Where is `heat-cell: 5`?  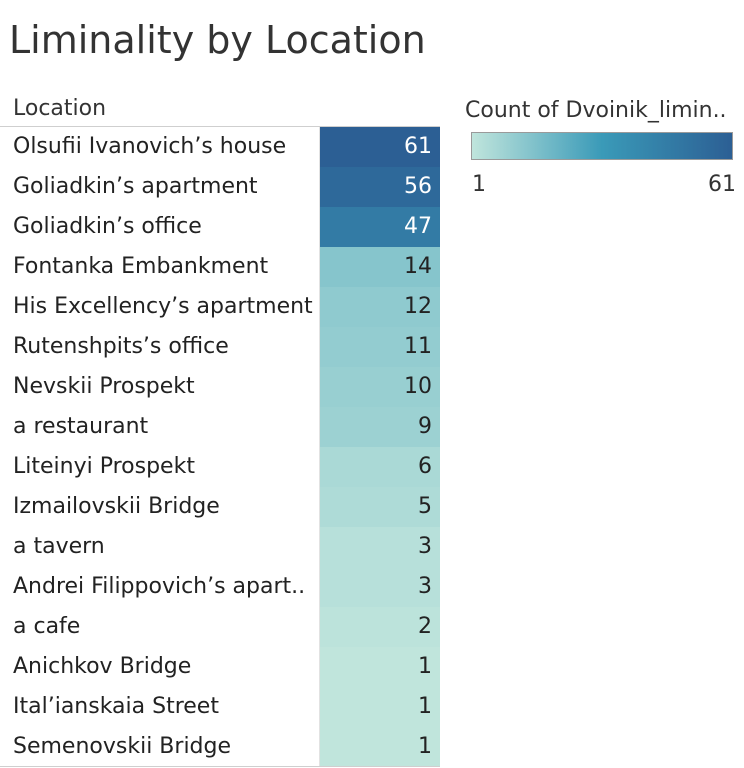
heat-cell: 5 is located at coordinates (380, 507).